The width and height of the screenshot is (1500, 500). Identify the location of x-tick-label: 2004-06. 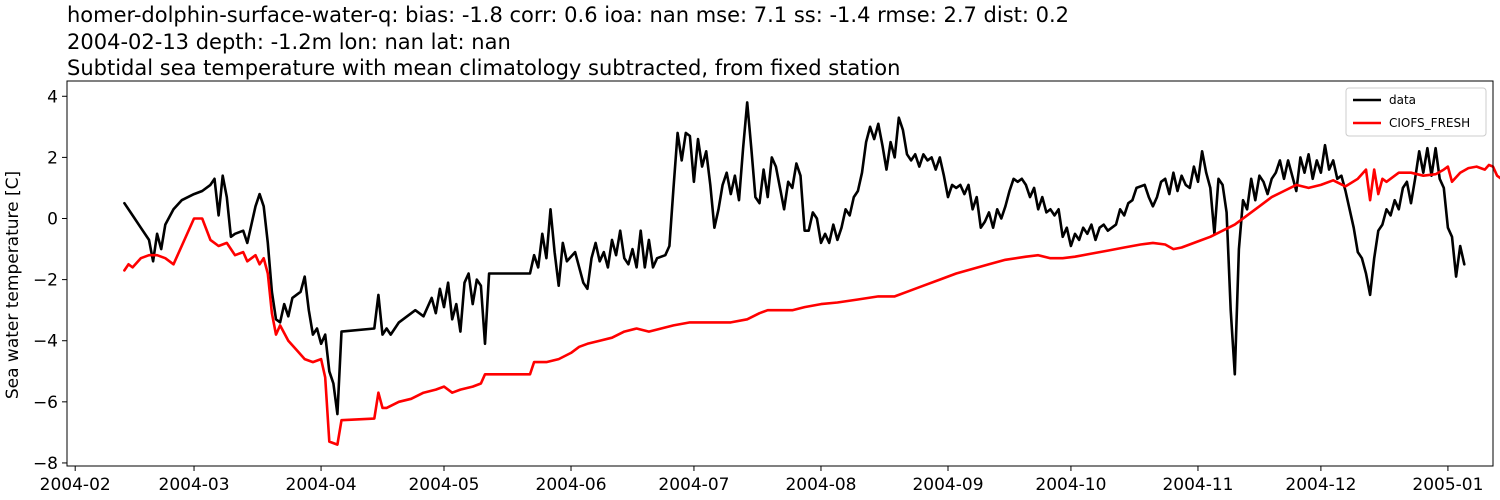
(571, 485).